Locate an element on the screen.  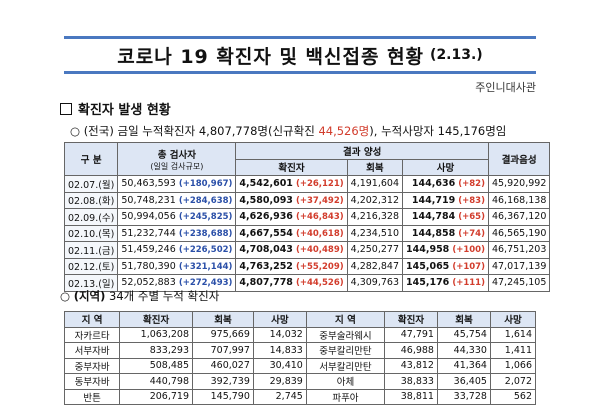
regional-text: 34개 주별 누적 확진자 is located at coordinates (162, 296).